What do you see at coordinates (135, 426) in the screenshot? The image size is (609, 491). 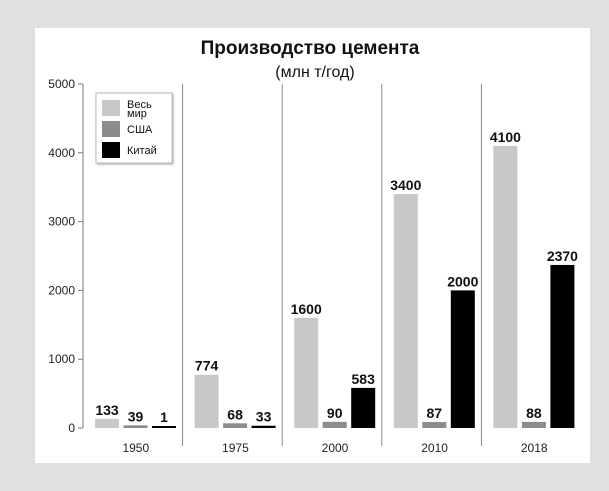 I see `bar-США-1950` at bounding box center [135, 426].